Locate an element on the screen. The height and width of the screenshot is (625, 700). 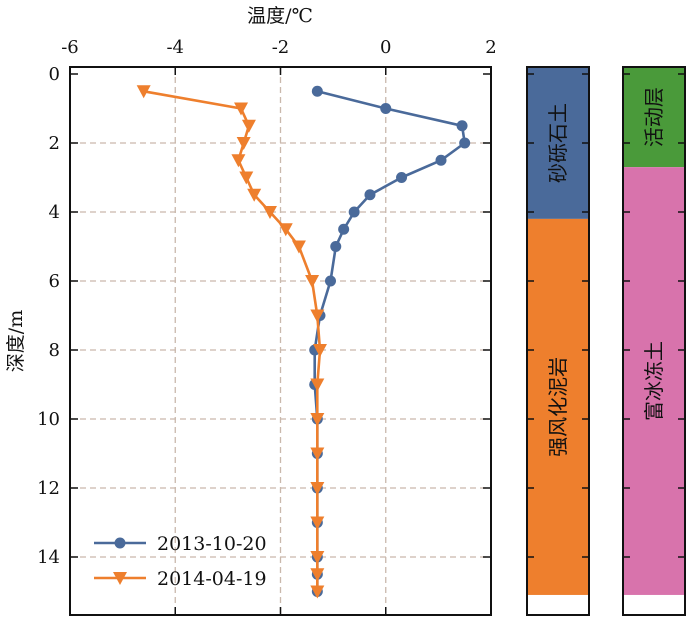
legend: 2013-10-20 2014-04-19 is located at coordinates (180, 561).